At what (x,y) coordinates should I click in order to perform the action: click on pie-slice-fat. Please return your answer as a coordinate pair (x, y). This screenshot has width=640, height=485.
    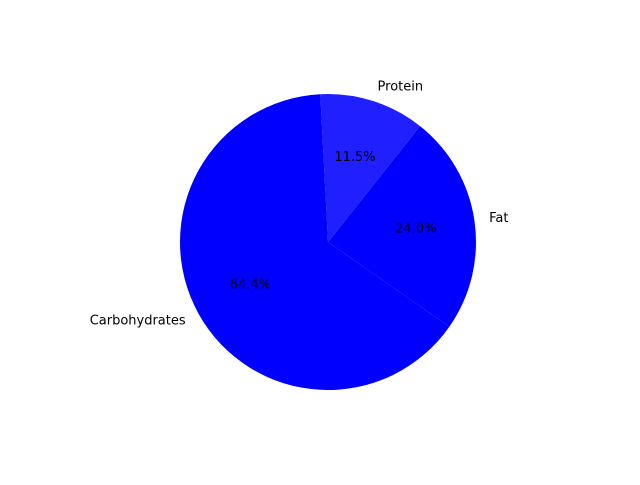
    Looking at the image, I should click on (402, 226).